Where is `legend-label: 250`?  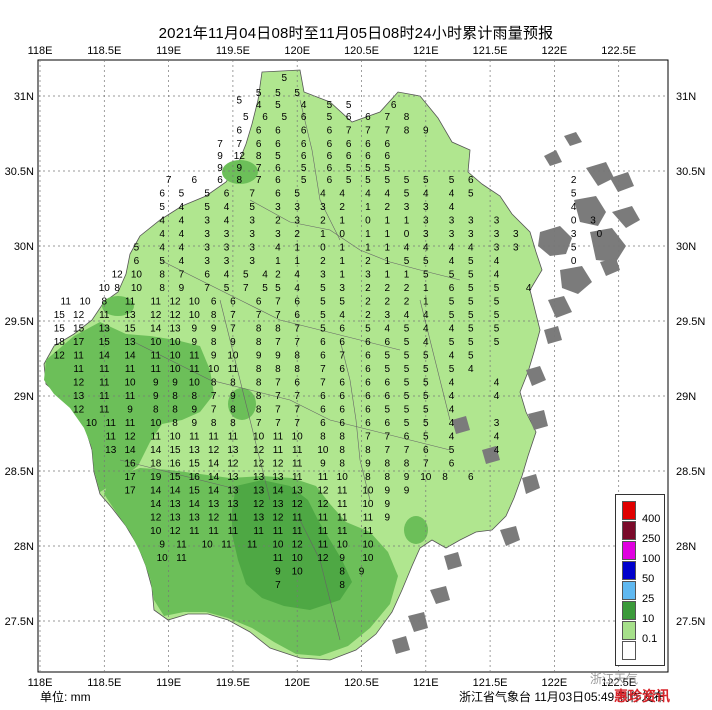
legend-label: 250 is located at coordinates (651, 539).